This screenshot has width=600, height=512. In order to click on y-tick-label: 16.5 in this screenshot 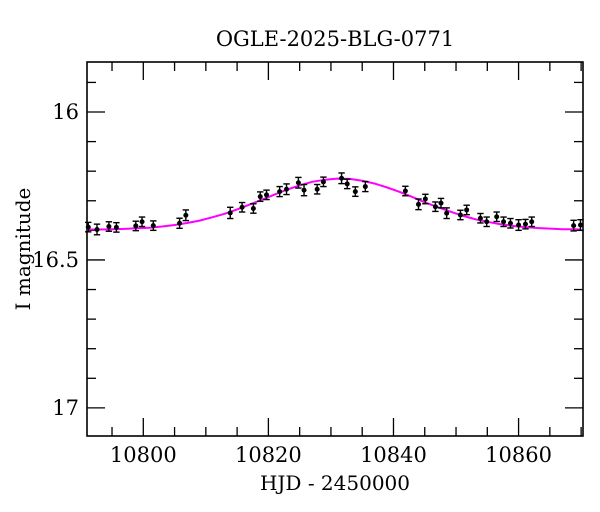, I will do `click(55, 260)`.